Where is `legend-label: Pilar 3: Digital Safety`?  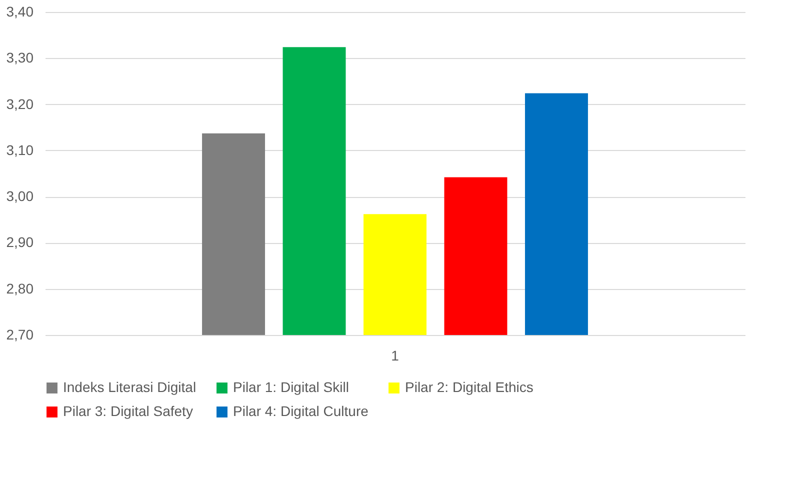
legend-label: Pilar 3: Digital Safety is located at coordinates (128, 411).